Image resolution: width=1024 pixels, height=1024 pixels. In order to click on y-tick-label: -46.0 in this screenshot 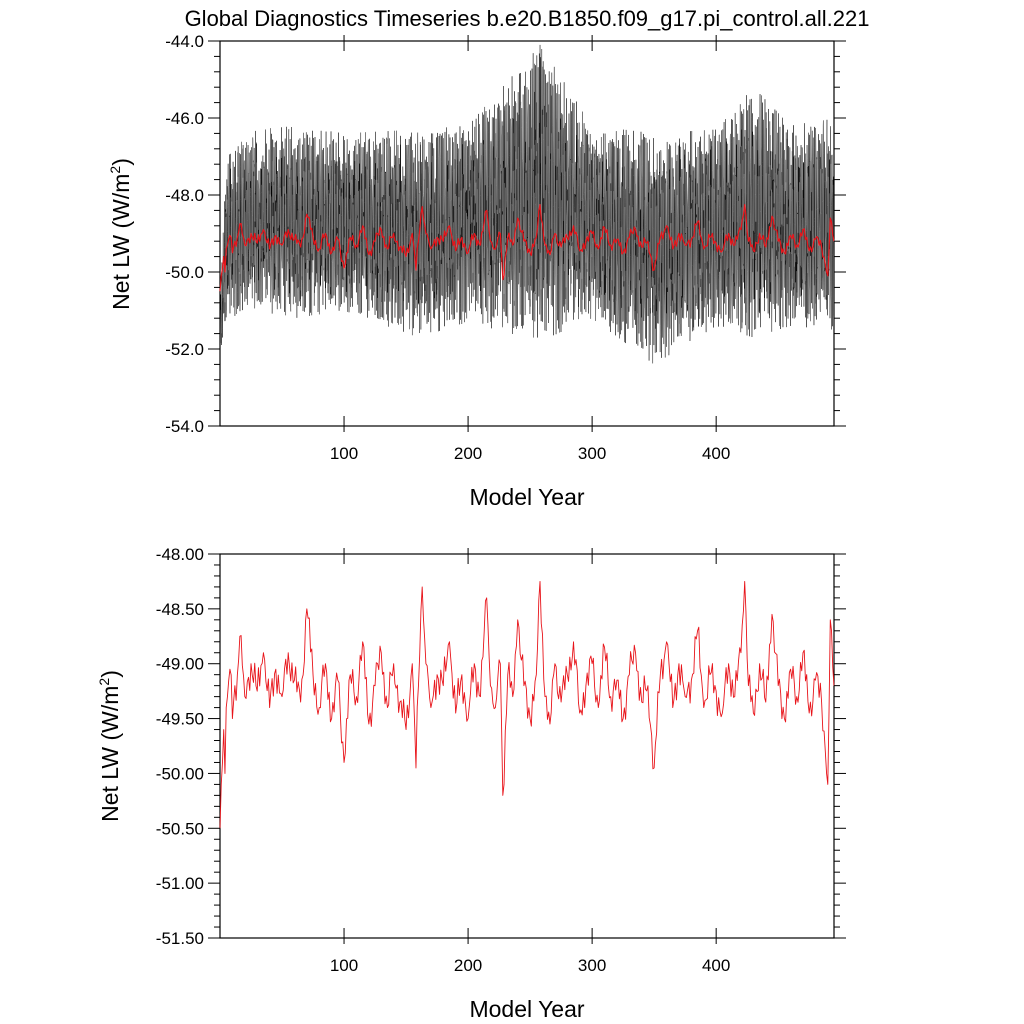, I will do `click(184, 118)`.